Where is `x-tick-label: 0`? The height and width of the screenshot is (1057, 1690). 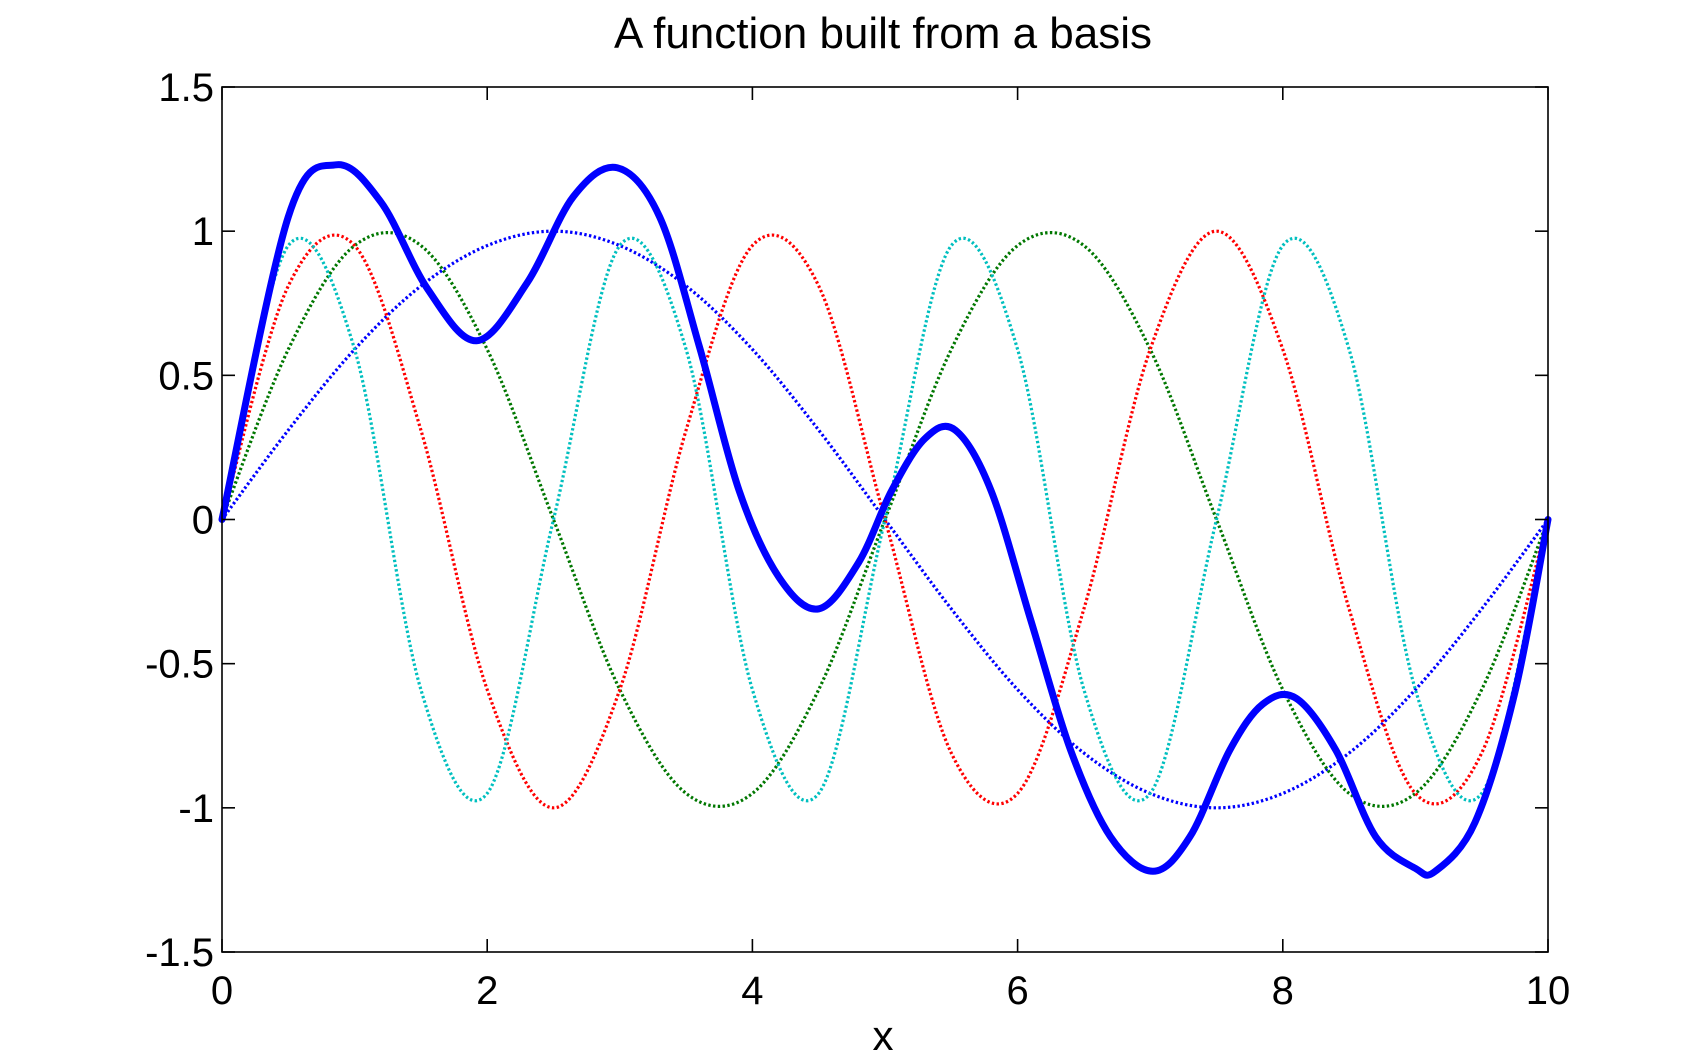 x-tick-label: 0 is located at coordinates (222, 991).